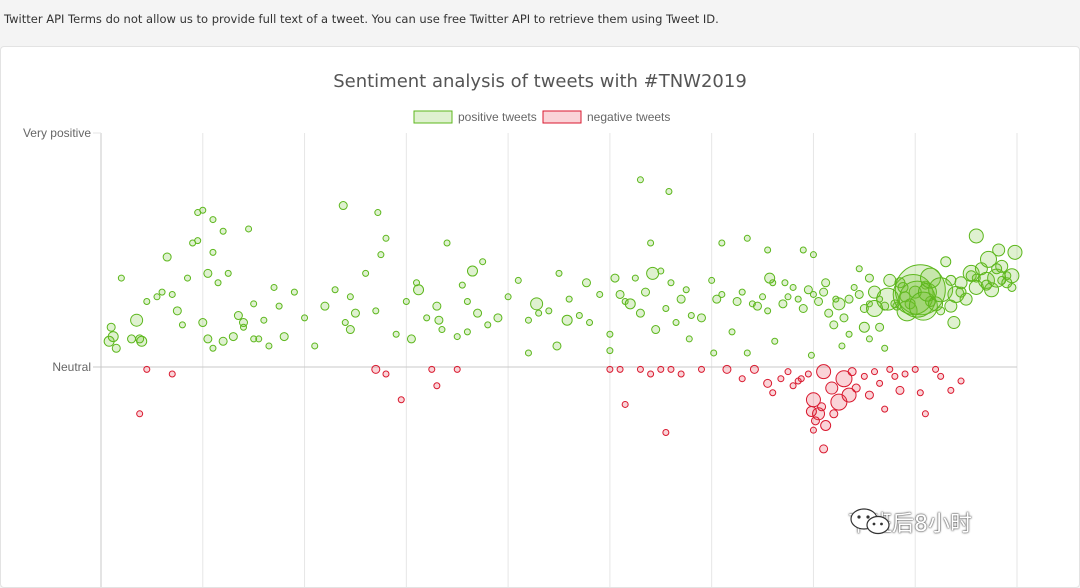 This screenshot has height=588, width=1080. Describe the element at coordinates (562, 117) in the screenshot. I see `legend-swatch-negative` at that location.